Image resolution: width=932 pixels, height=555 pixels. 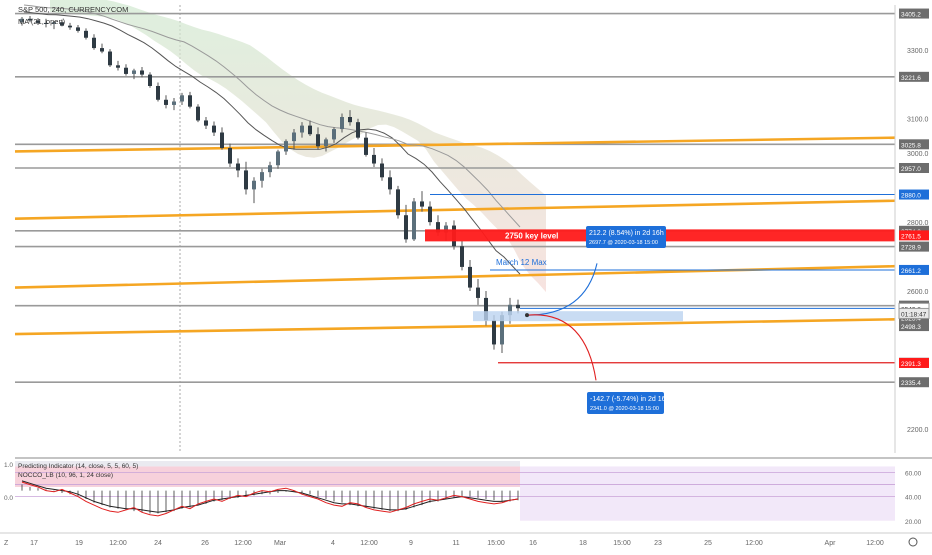 I want to click on indicator-right-label: 20.00, so click(x=913, y=522).